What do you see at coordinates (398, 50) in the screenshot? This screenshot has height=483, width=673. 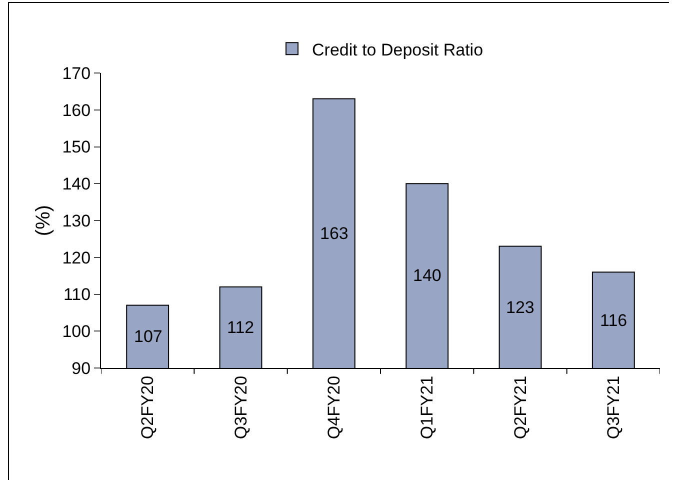 I see `legend-label: Credit to Deposit Ratio` at bounding box center [398, 50].